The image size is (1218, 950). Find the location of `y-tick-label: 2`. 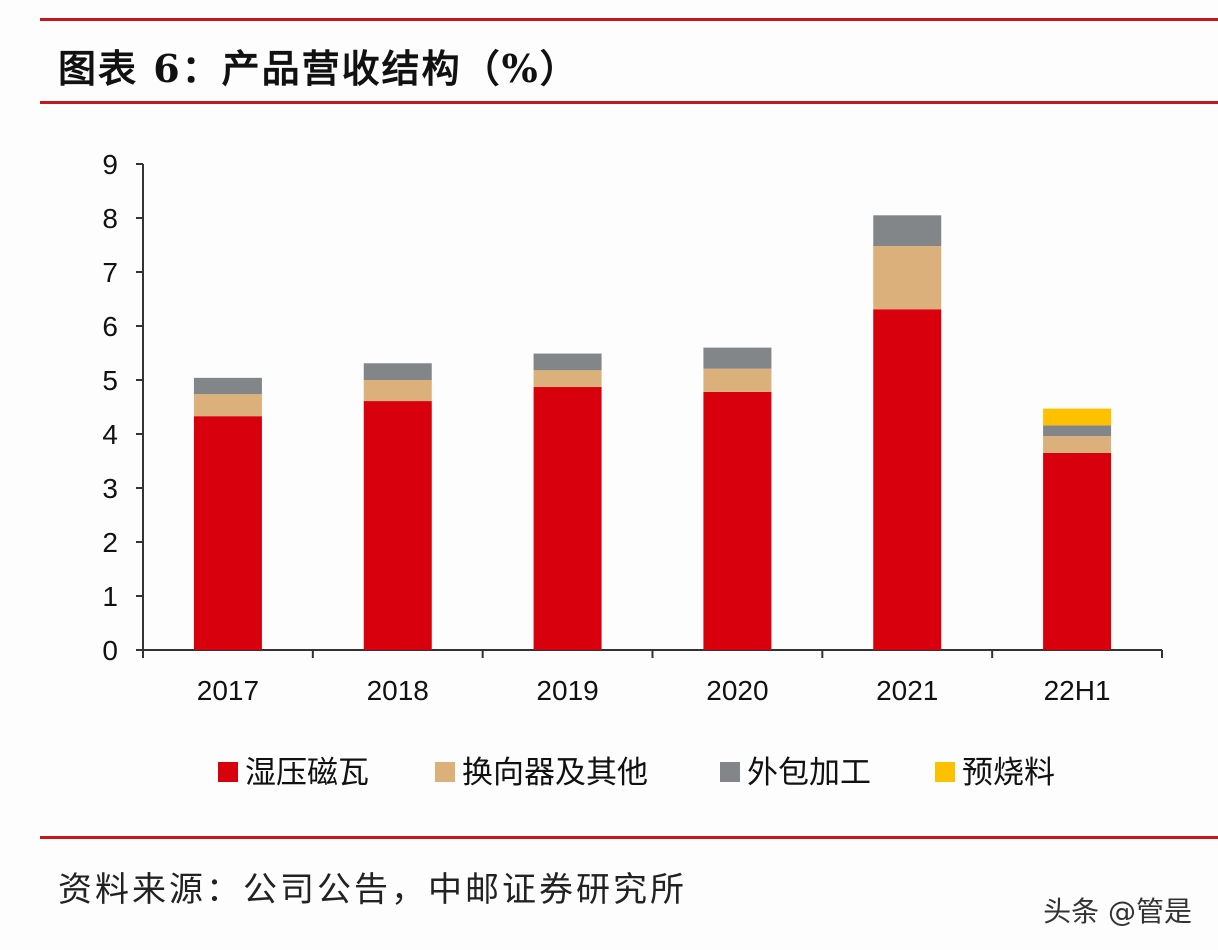

y-tick-label: 2 is located at coordinates (110, 542).